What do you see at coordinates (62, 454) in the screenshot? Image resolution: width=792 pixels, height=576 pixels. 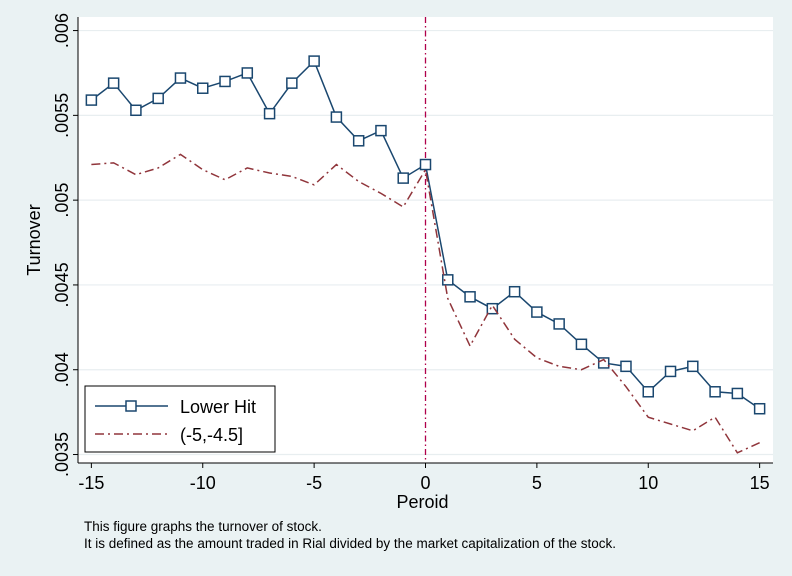 I see `y-tick-label-0: .0035` at bounding box center [62, 454].